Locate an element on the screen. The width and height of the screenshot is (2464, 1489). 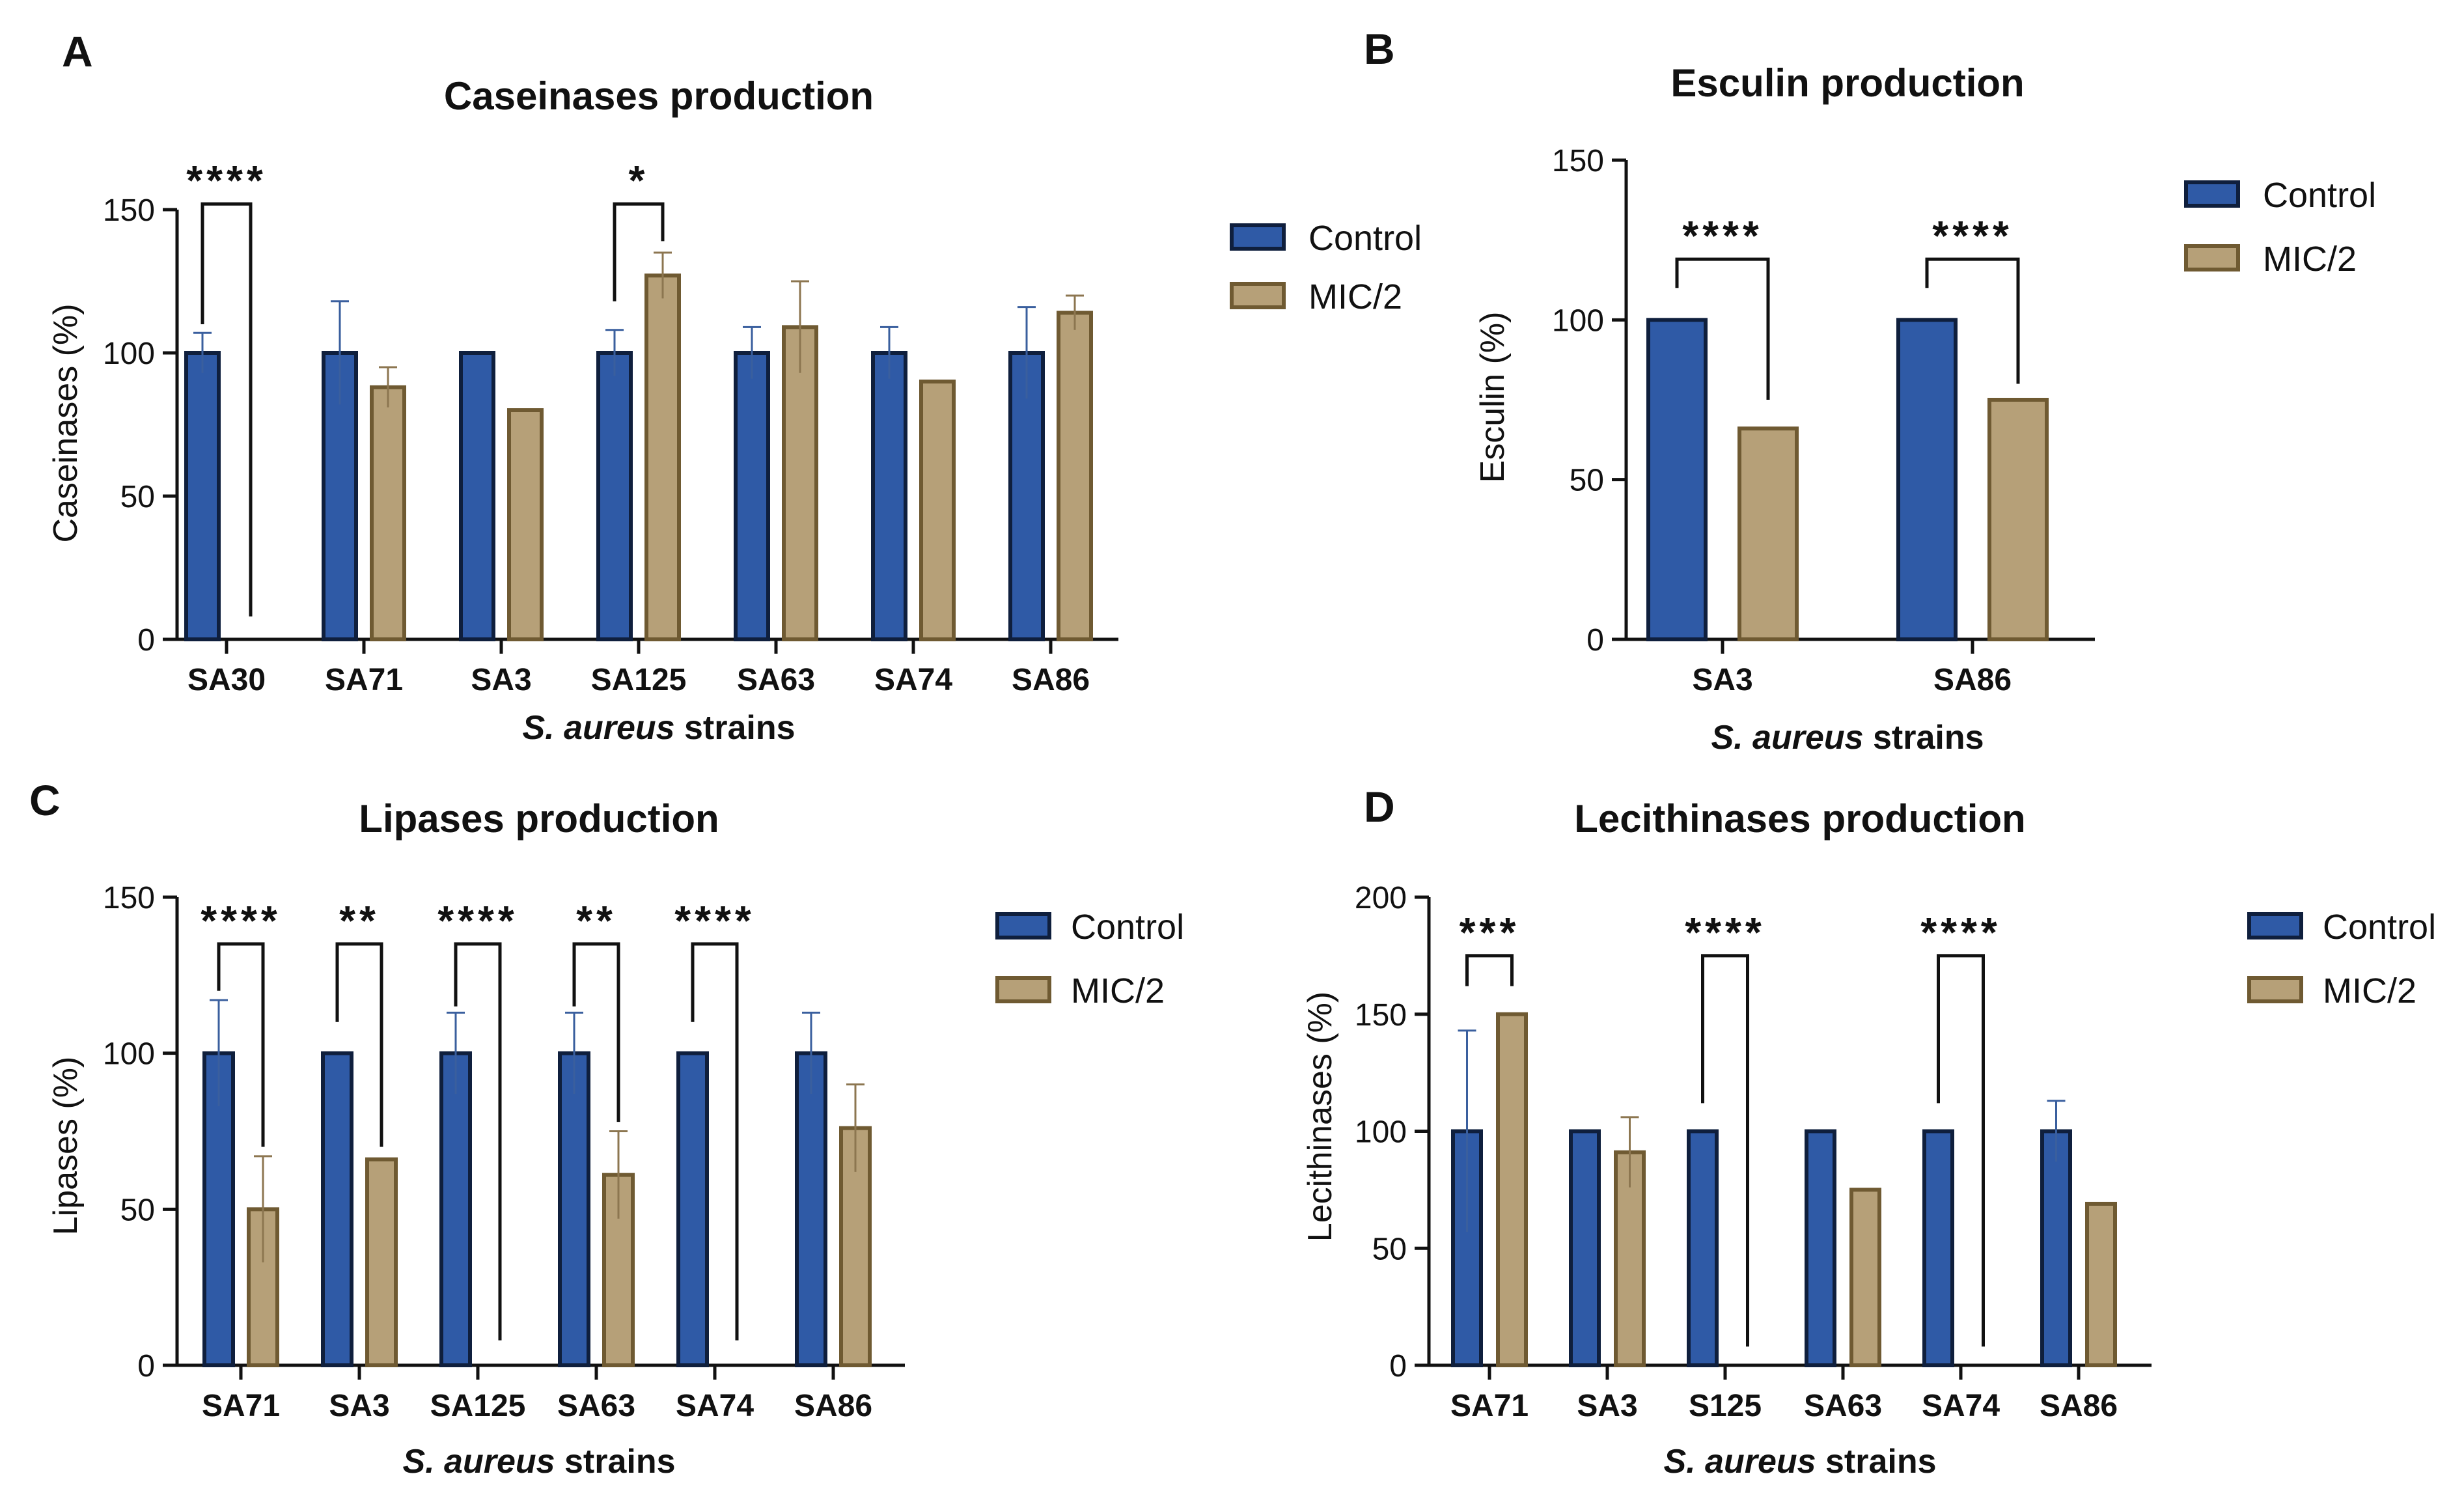
y-axis-label-c: Lipases (%) is located at coordinates (66, 1146).